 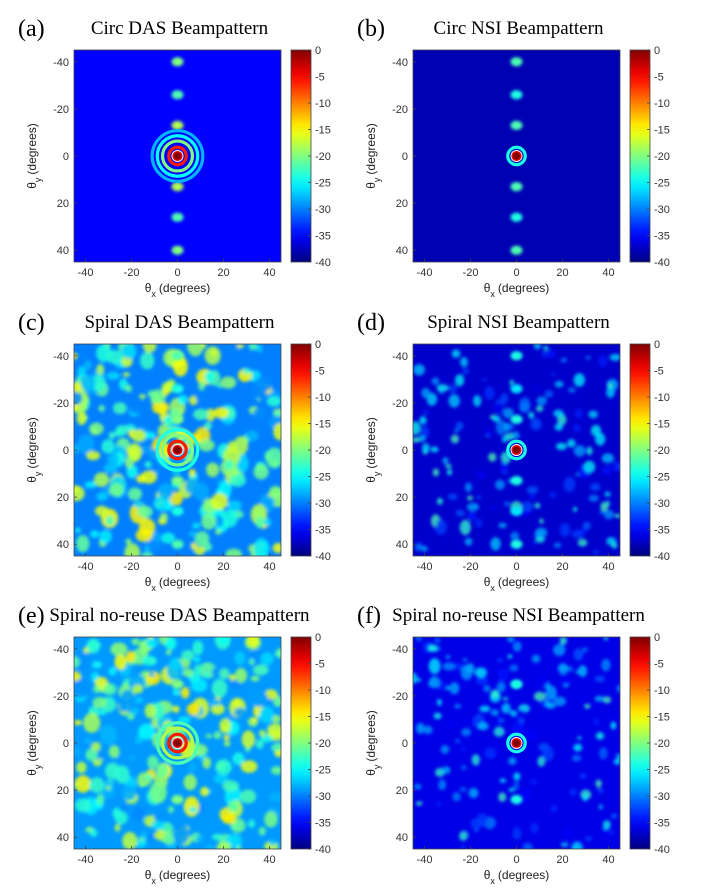 What do you see at coordinates (66, 744) in the screenshot?
I see `y-tick-label: 0` at bounding box center [66, 744].